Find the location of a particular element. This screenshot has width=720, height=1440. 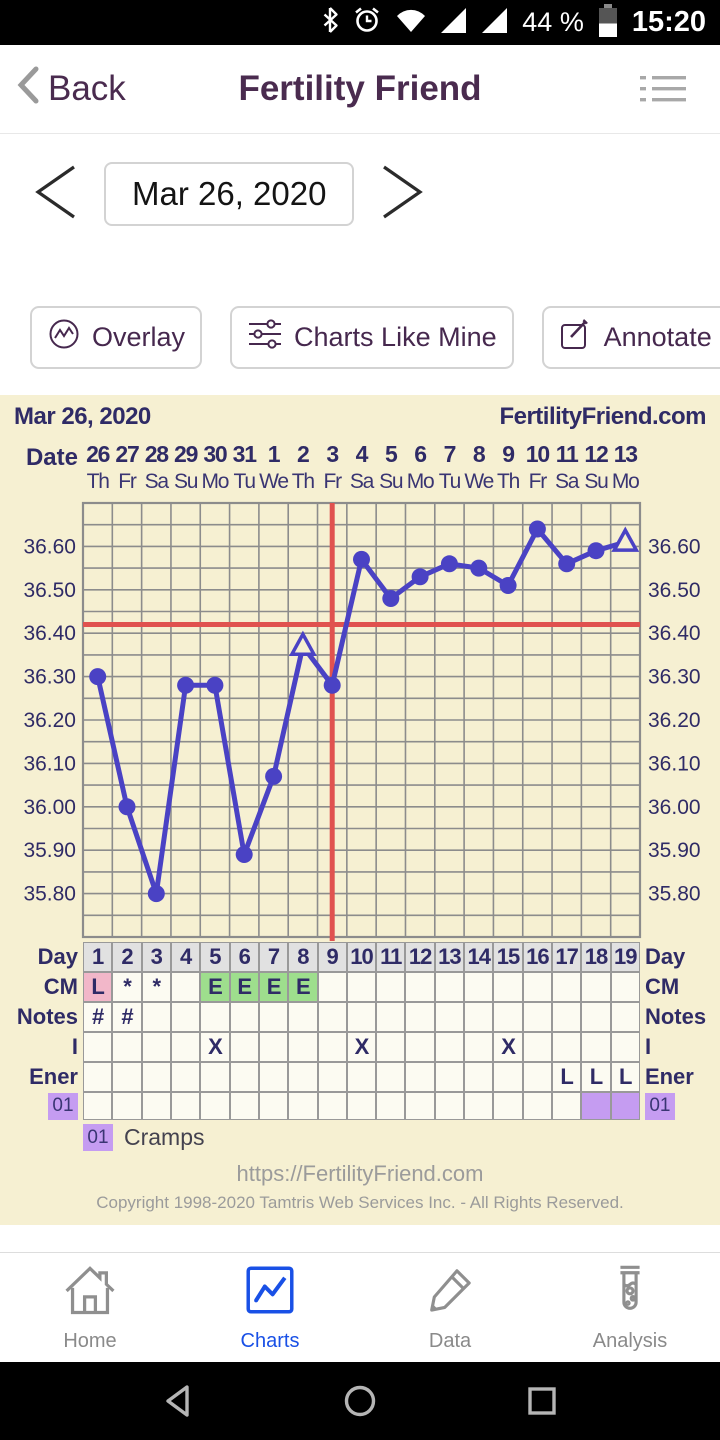

cell-cm-day-3: * is located at coordinates (156, 987).